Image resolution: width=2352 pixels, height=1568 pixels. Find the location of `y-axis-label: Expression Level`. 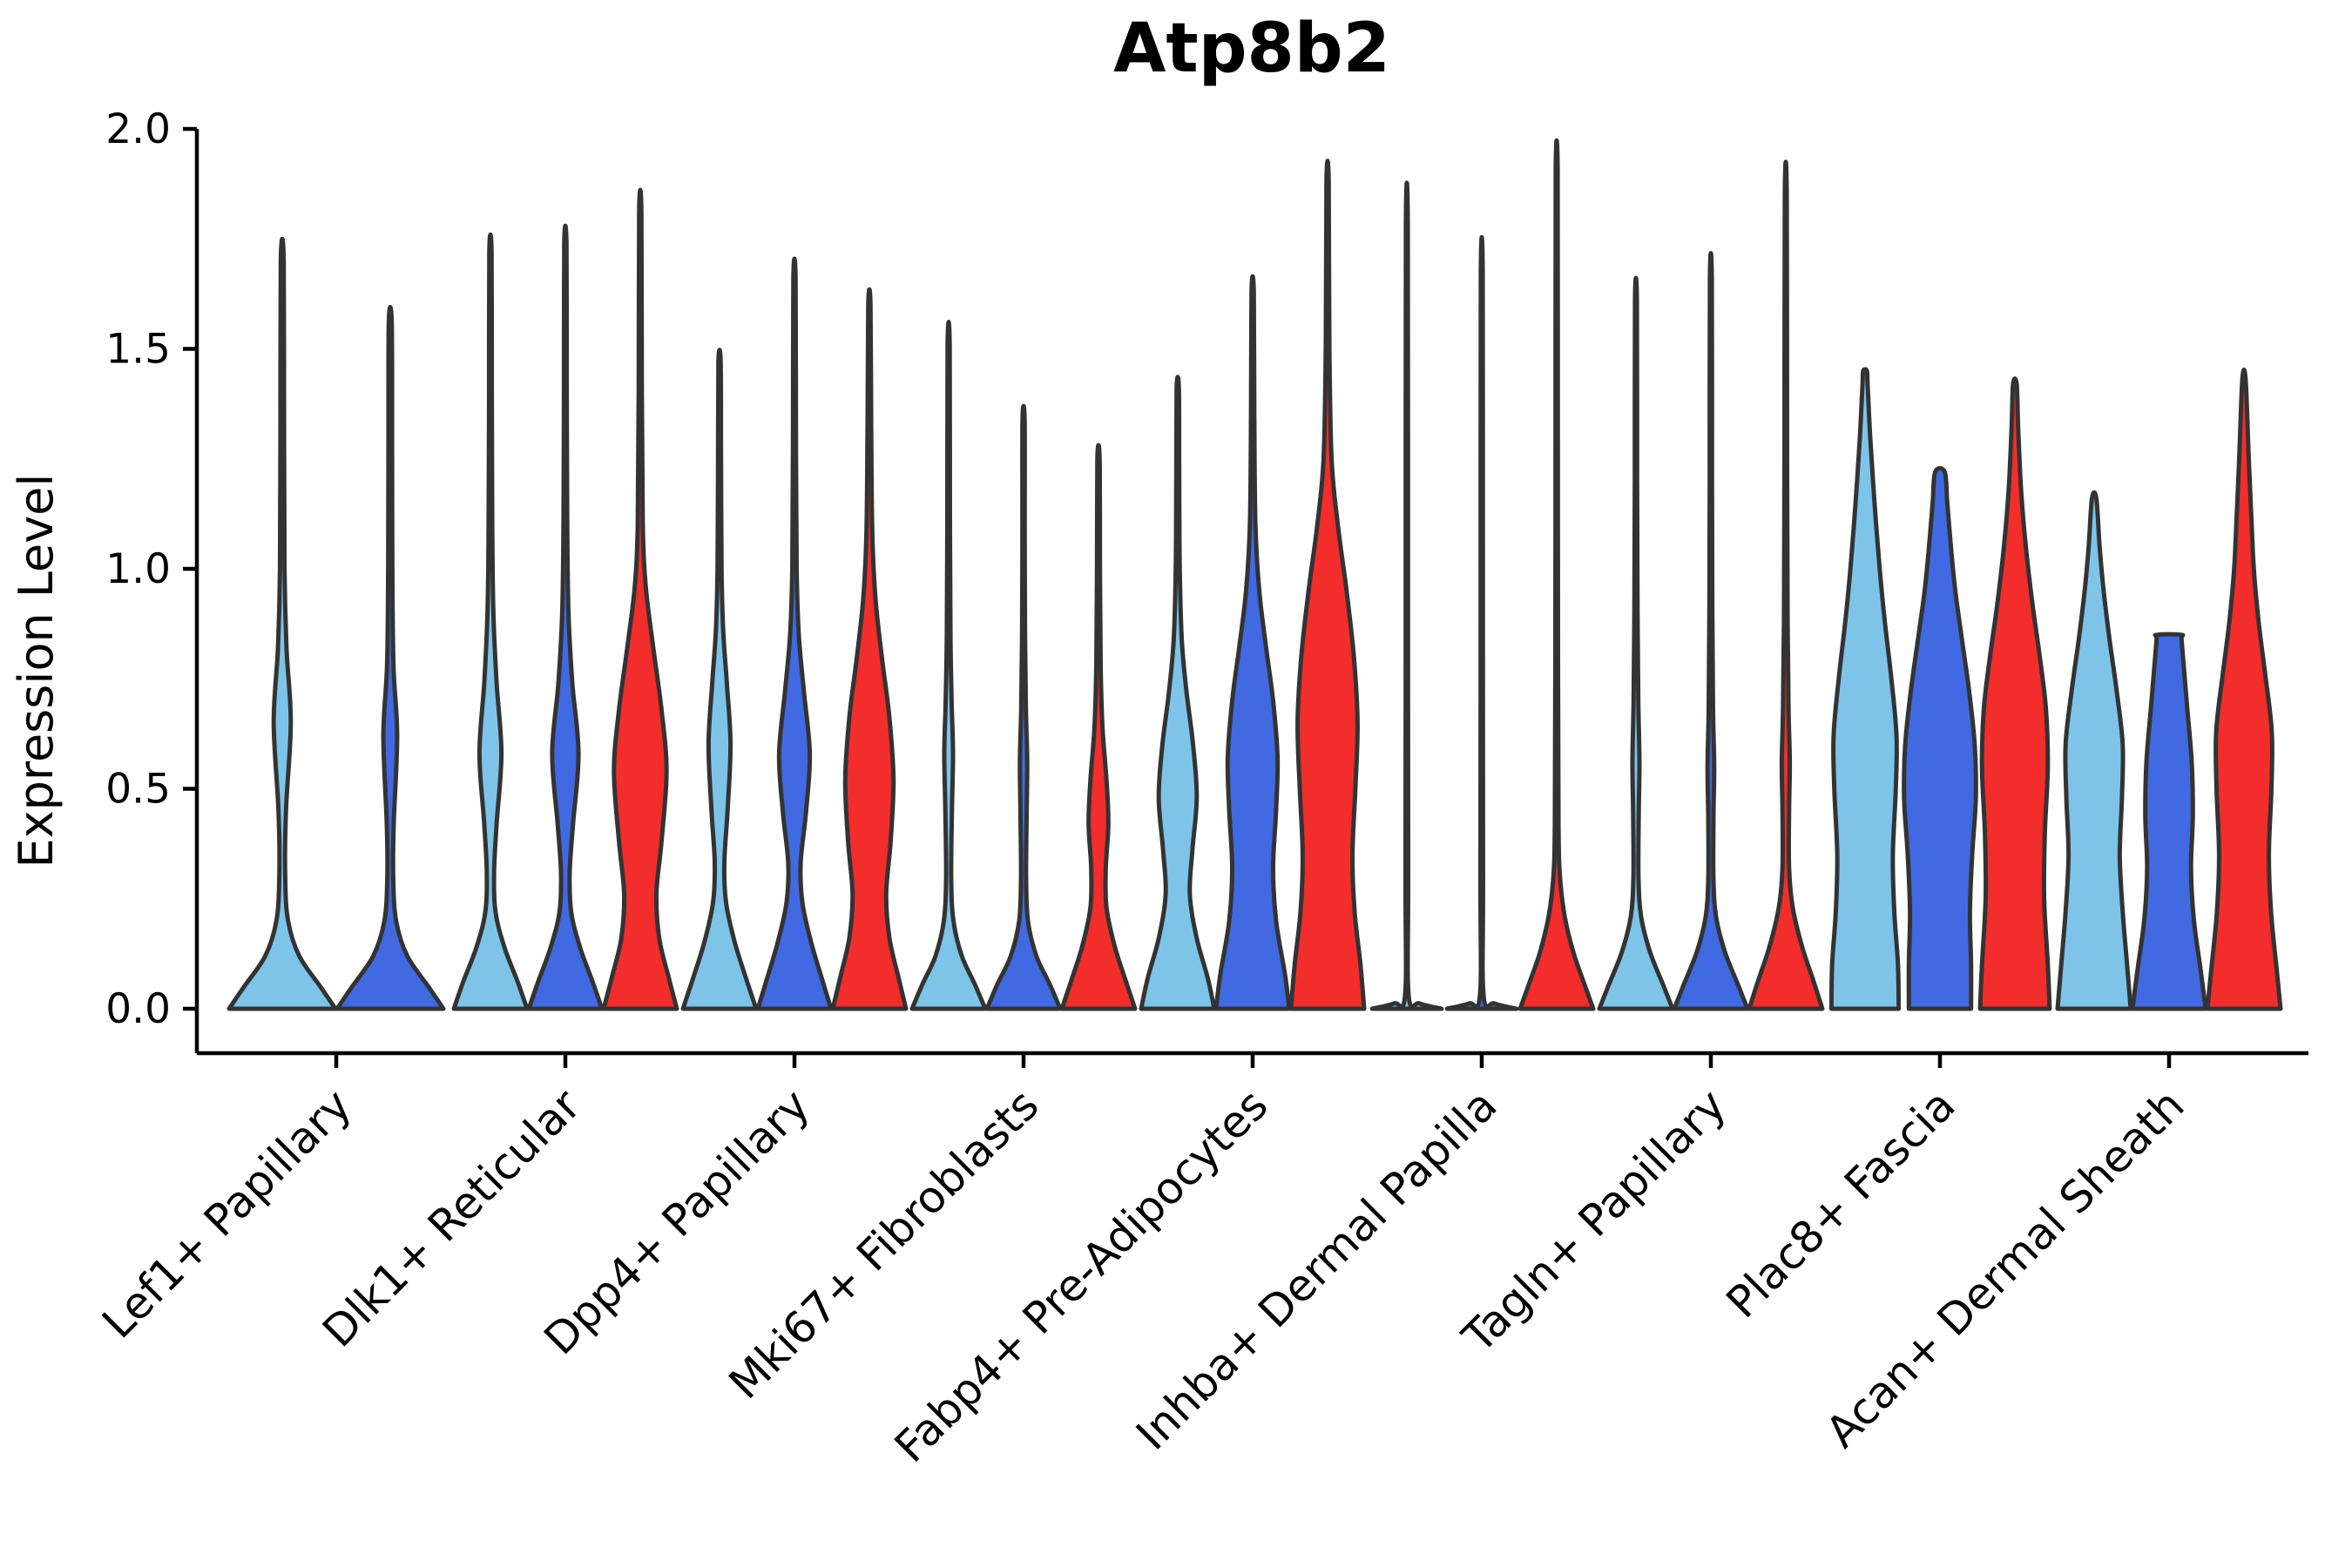

y-axis-label: Expression Level is located at coordinates (36, 671).